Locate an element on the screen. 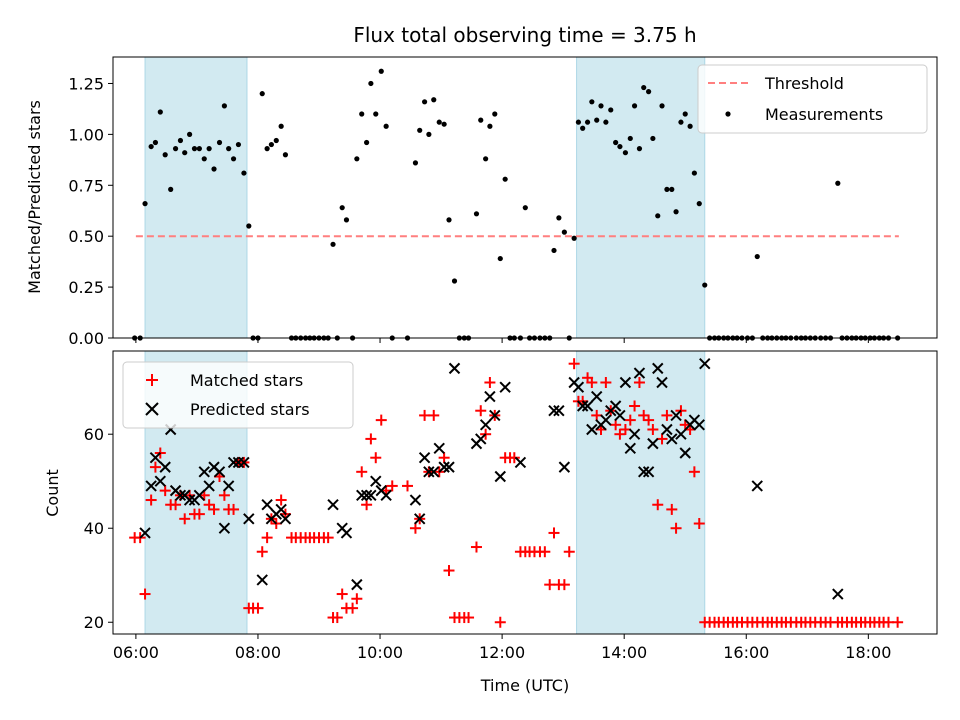  bottom-x-tick-label-5: 16:00 is located at coordinates (746, 652).